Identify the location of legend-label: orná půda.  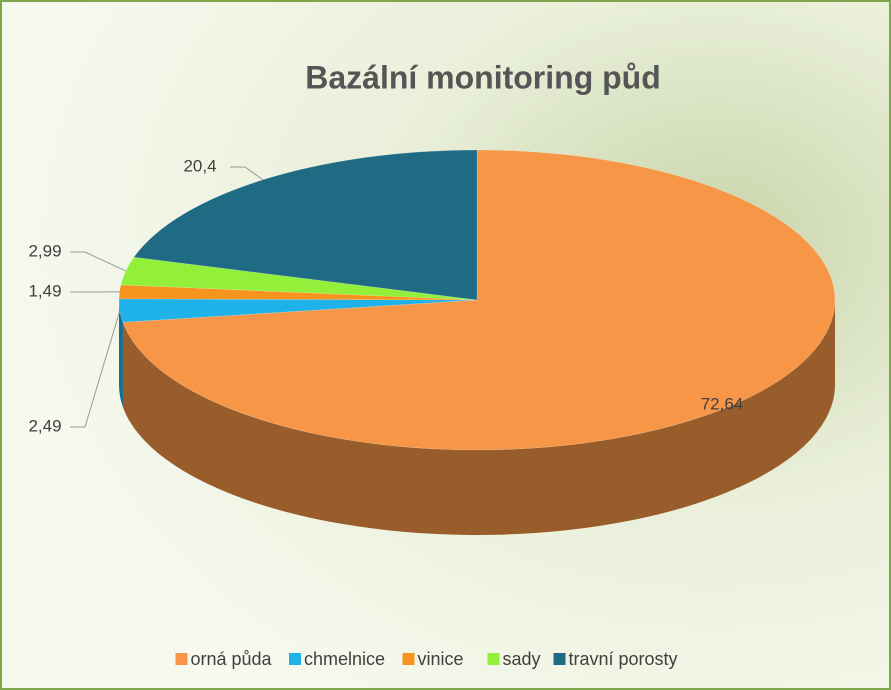
(232, 659).